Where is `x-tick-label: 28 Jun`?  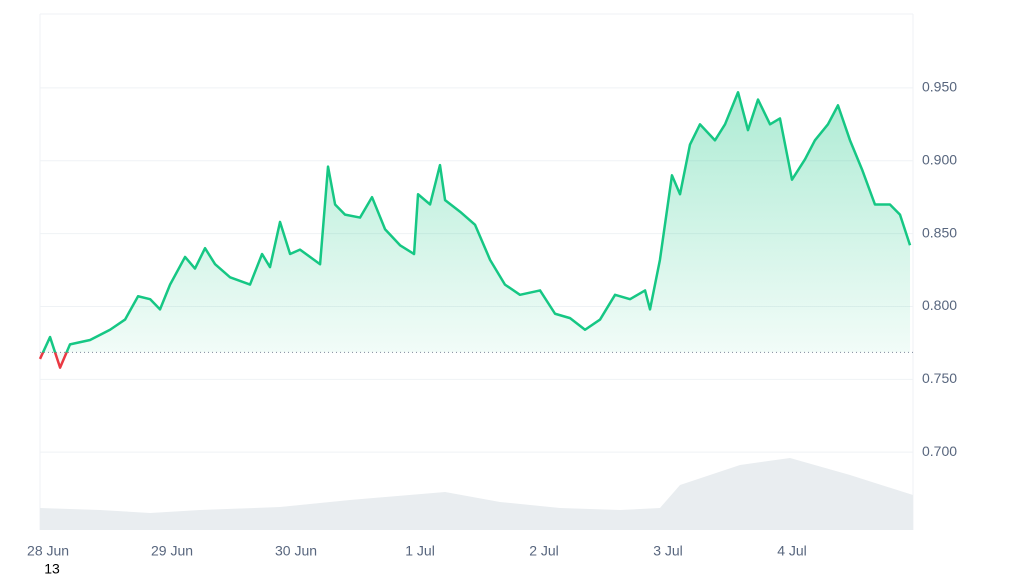
x-tick-label: 28 Jun is located at coordinates (48, 551).